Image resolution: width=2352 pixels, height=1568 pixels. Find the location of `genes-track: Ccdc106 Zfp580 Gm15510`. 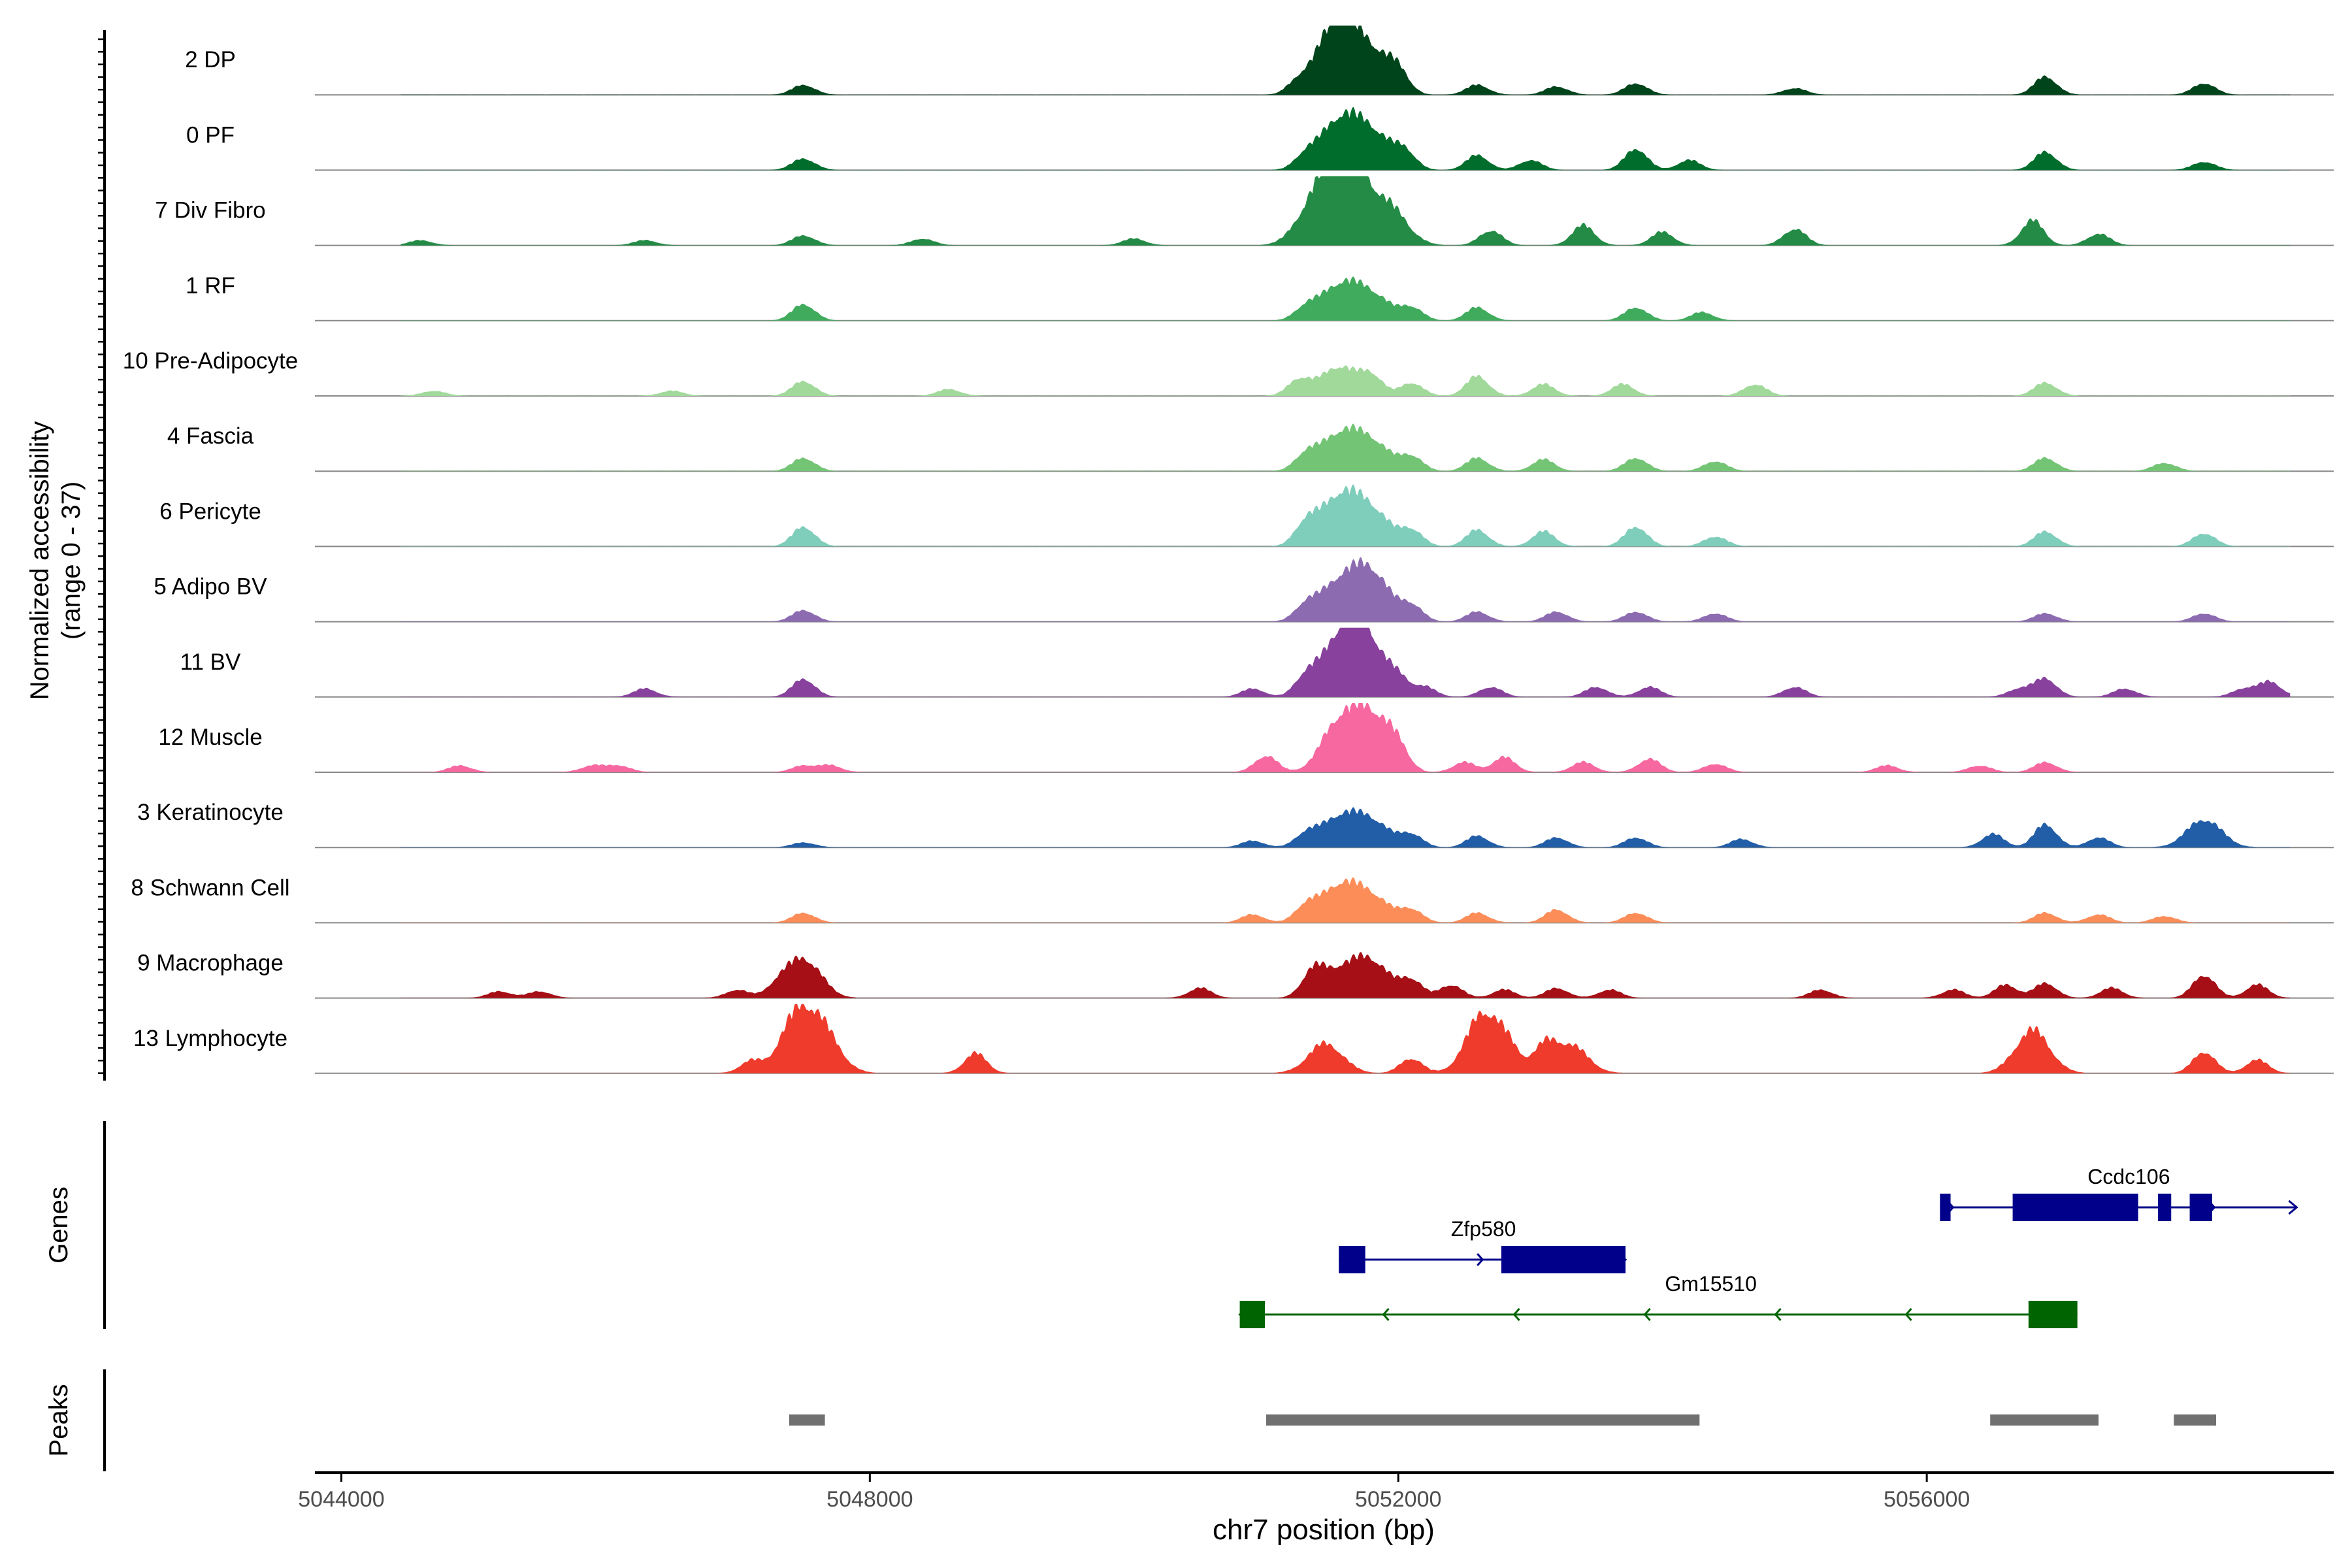

genes-track: Ccdc106 Zfp580 Gm15510 is located at coordinates (1768, 1246).